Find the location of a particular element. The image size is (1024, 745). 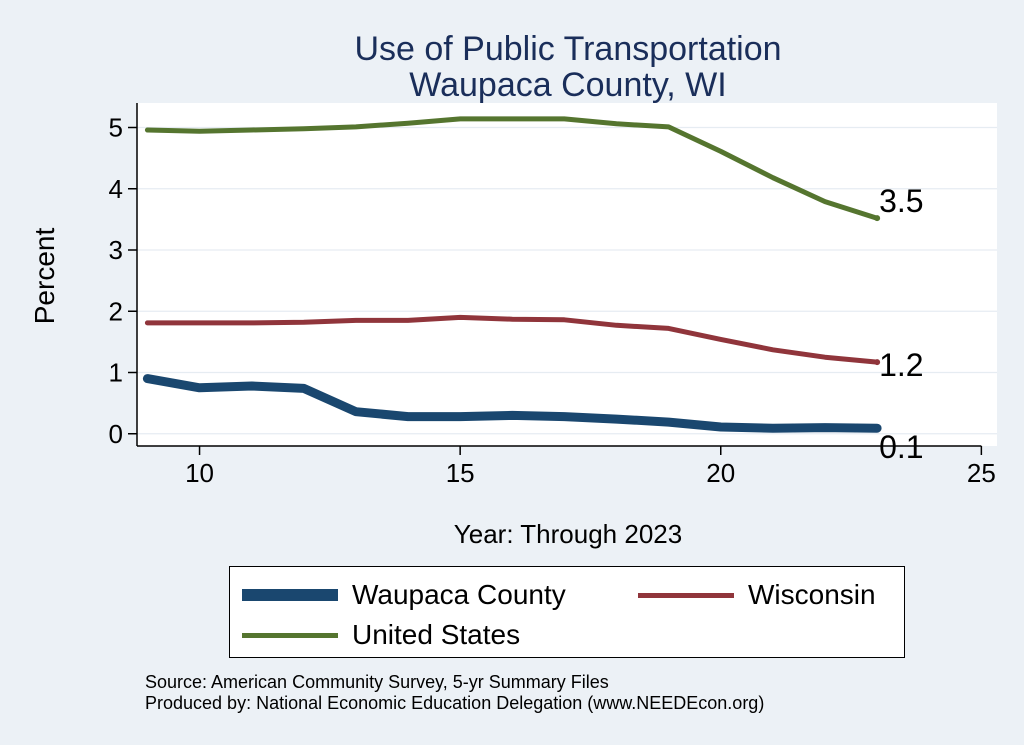

end-marker-united-states is located at coordinates (877, 218).